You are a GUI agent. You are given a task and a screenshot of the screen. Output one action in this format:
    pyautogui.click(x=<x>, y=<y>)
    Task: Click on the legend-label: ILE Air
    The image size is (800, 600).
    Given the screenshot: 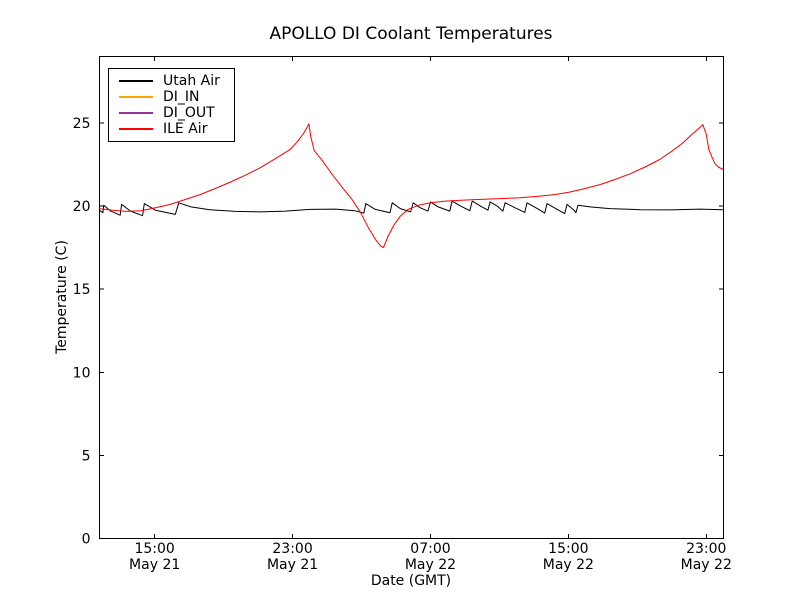 What is the action you would take?
    pyautogui.click(x=185, y=129)
    